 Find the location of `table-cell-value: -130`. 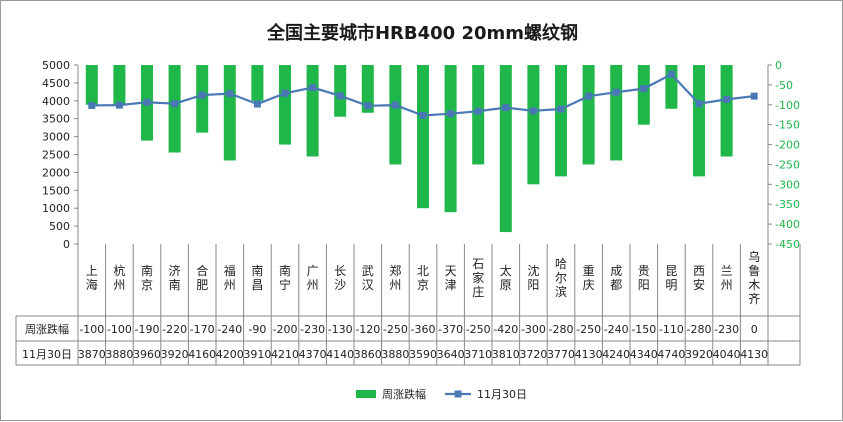

table-cell-value: -130 is located at coordinates (340, 329).